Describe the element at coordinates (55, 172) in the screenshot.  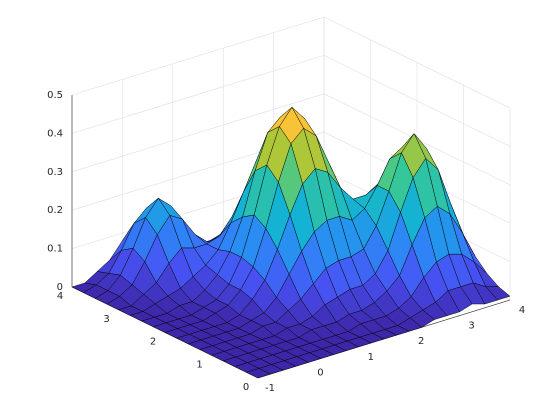
I see `z-tick-label: 0.3` at that location.